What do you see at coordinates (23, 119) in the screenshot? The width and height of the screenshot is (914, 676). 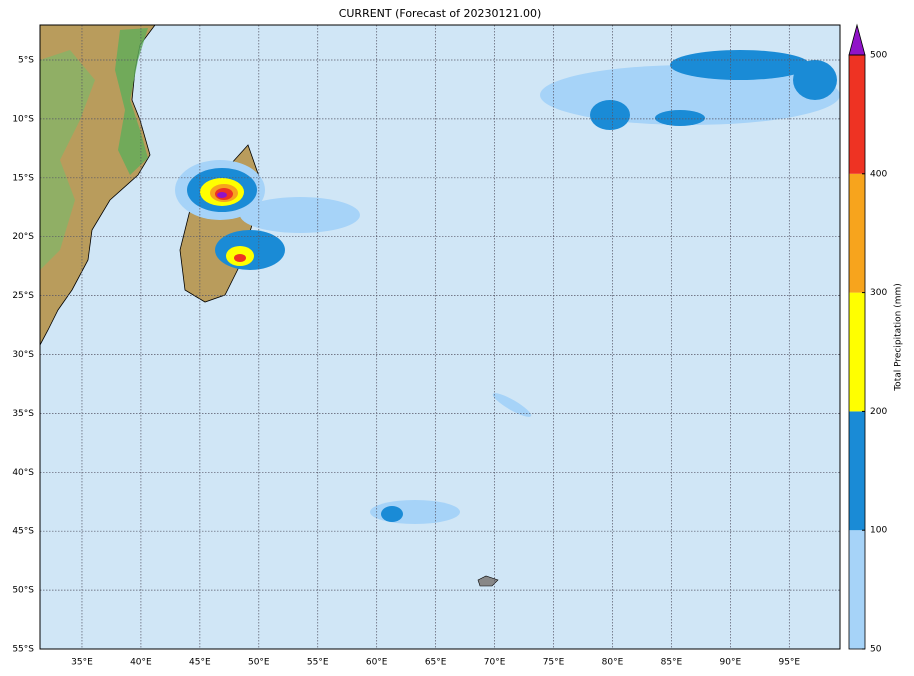 I see `lat-tick-label: 10°S` at bounding box center [23, 119].